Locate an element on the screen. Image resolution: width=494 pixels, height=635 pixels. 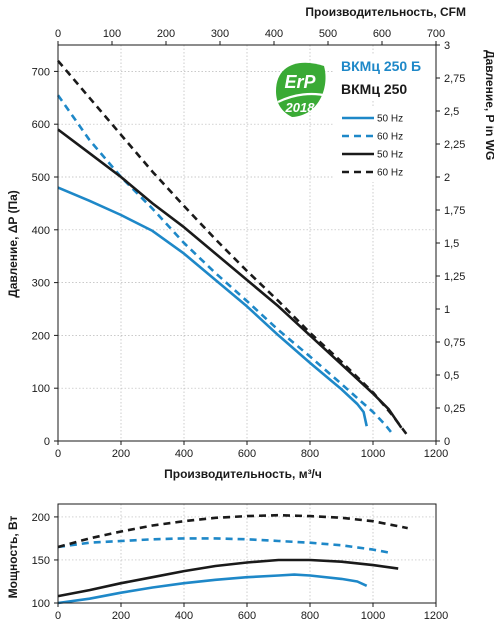
x-tick-label: 800 is located at coordinates (310, 454).